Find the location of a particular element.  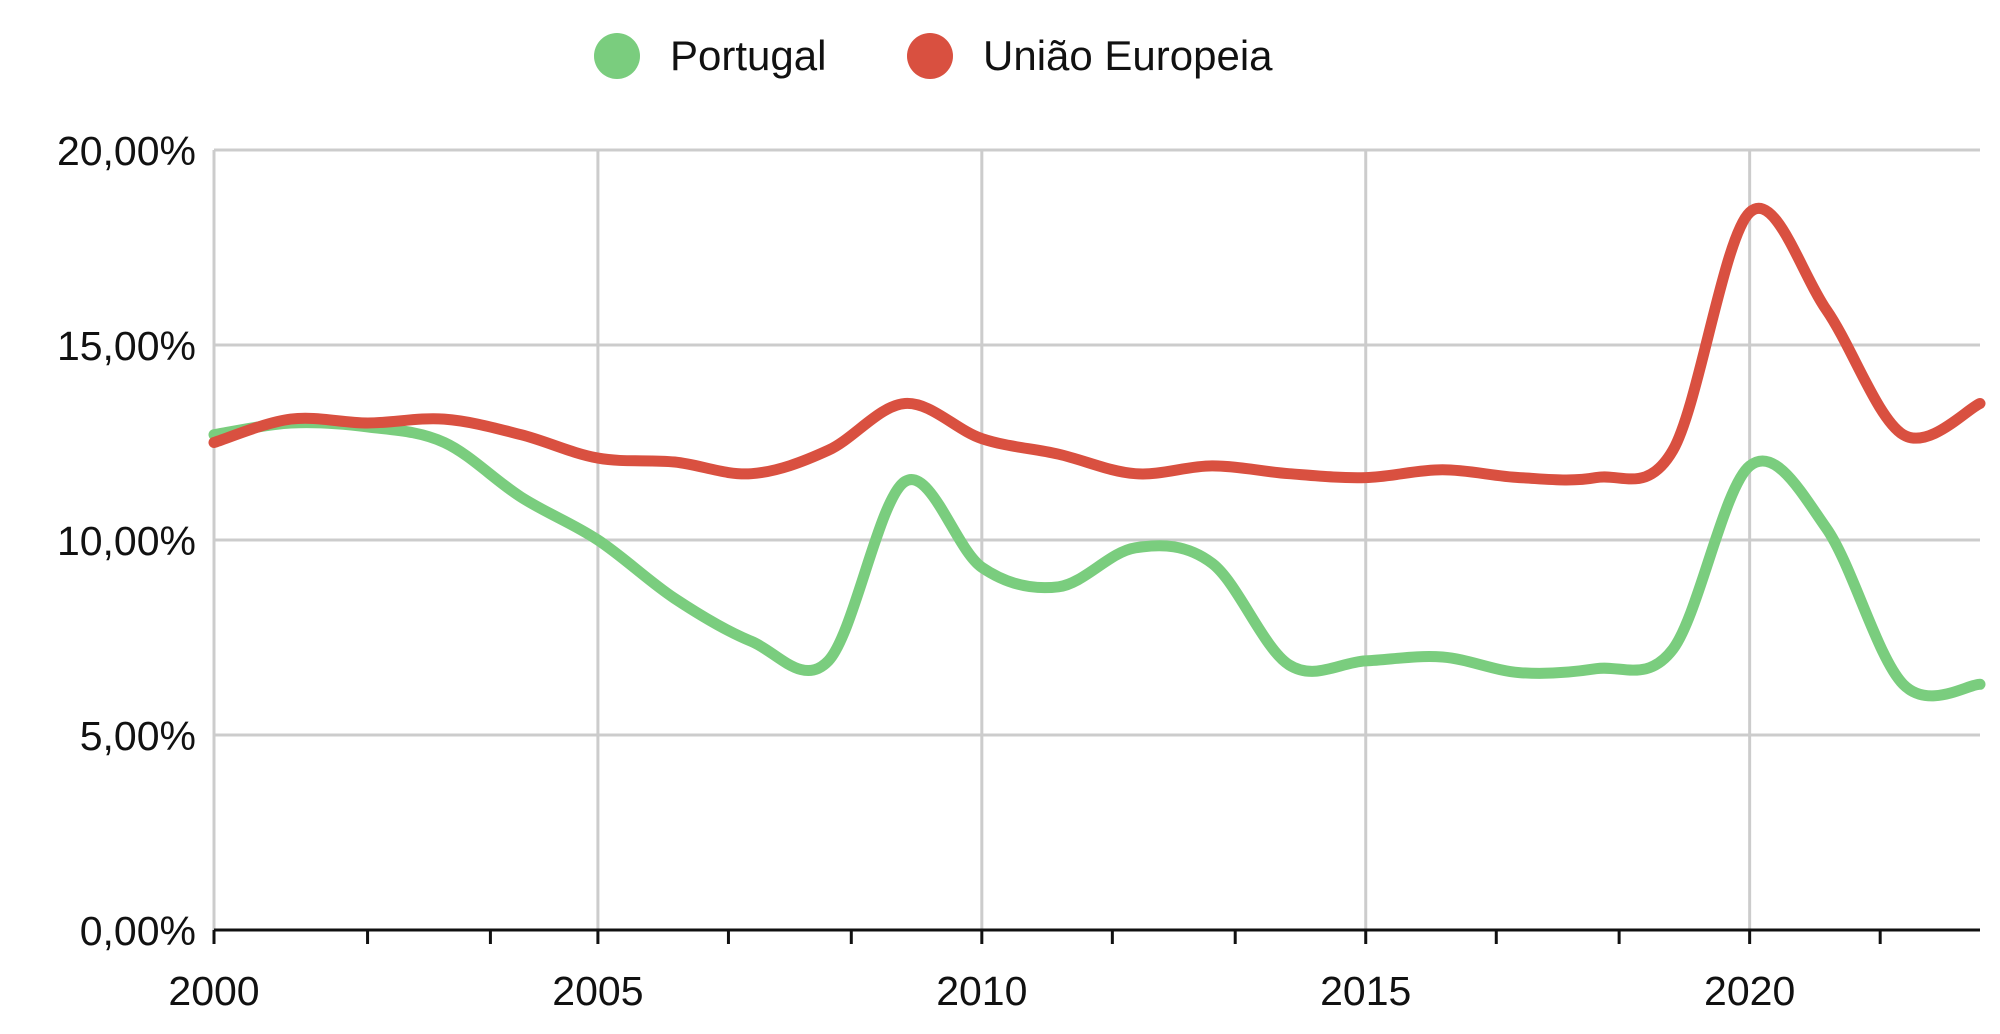

x-tick-label: 2000 is located at coordinates (213, 991).